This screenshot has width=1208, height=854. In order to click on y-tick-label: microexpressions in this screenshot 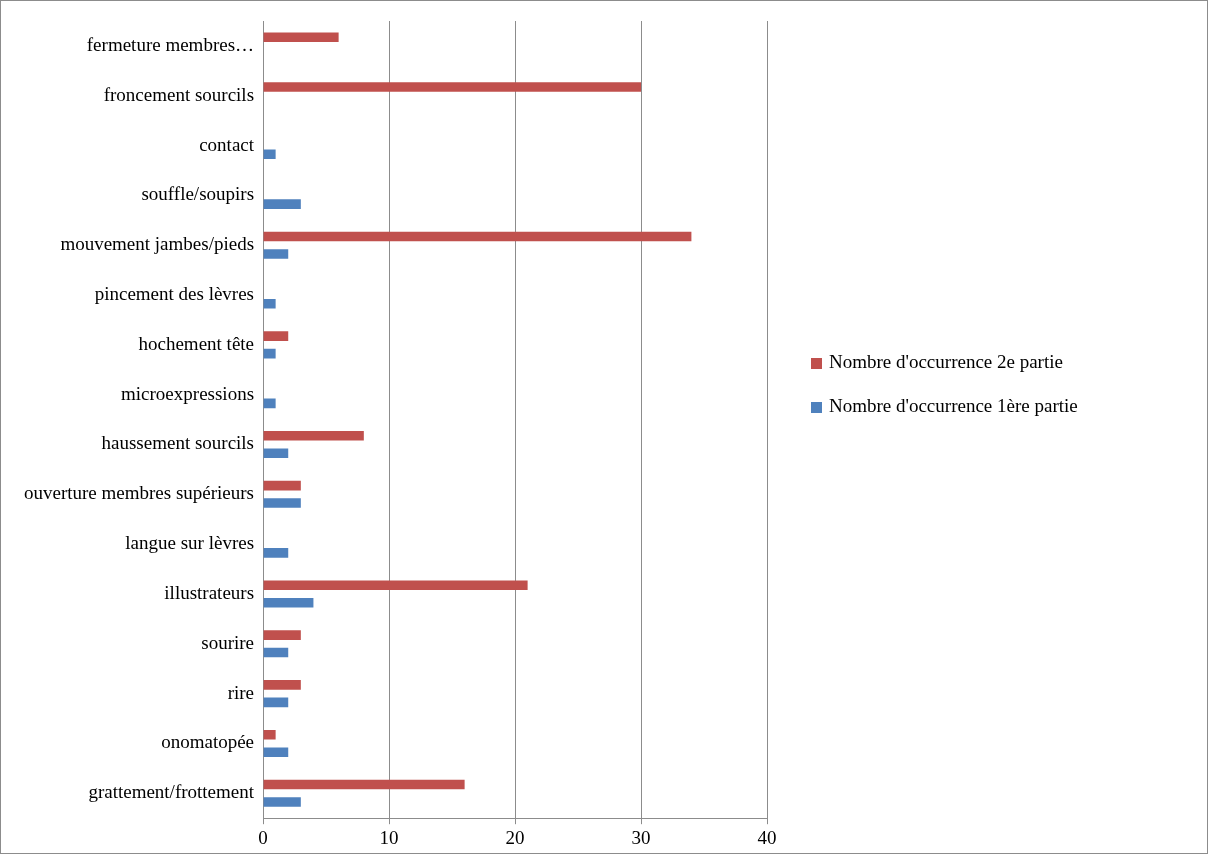, I will do `click(188, 393)`.